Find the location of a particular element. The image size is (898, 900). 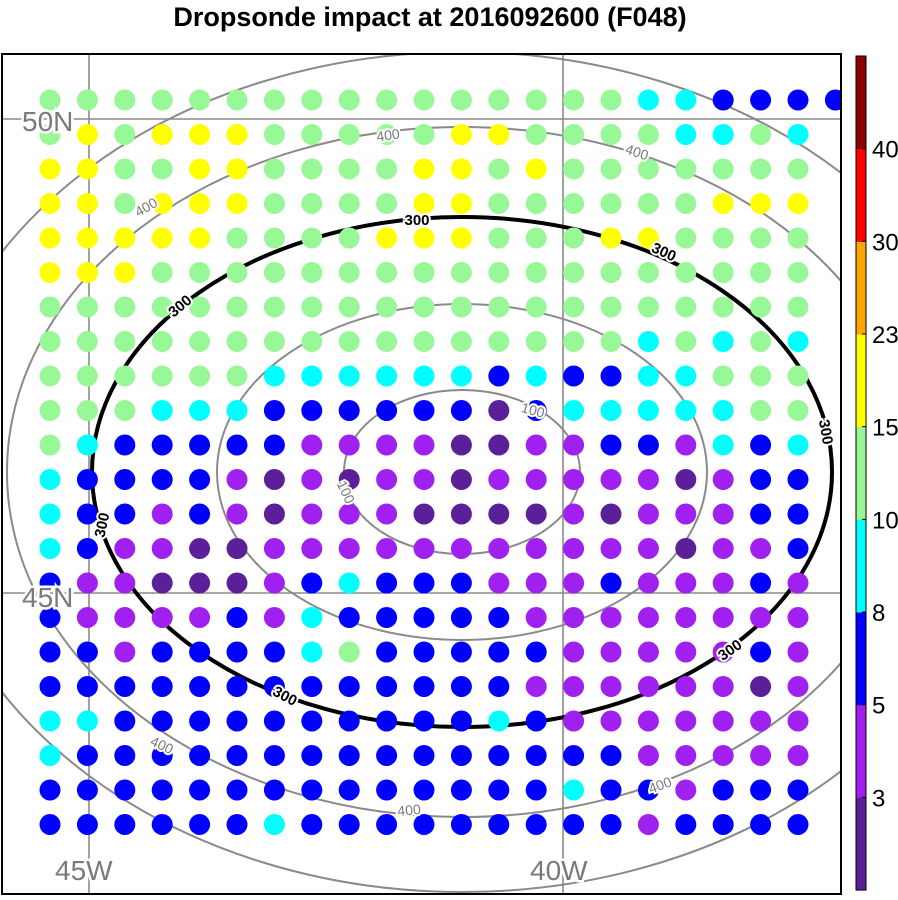

chart-title: Dropsonde impact at 2016092600 (F048) is located at coordinates (430, 17).